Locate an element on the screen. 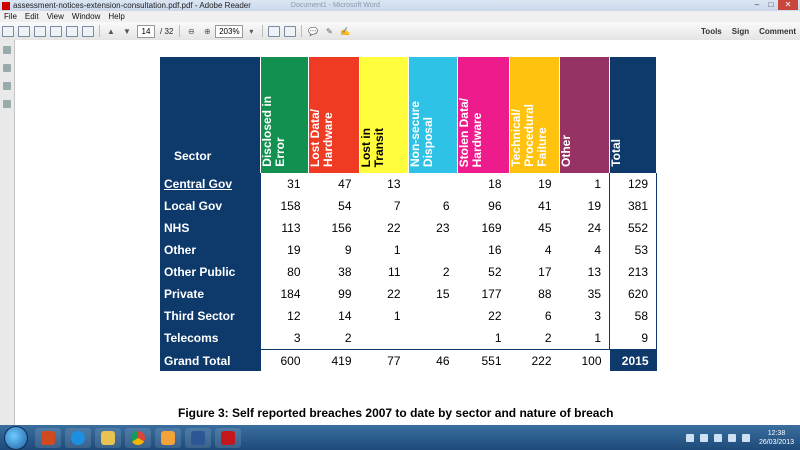 The height and width of the screenshot is (450, 800). taskbar: 12:38 26/03/2013 is located at coordinates (400, 437).